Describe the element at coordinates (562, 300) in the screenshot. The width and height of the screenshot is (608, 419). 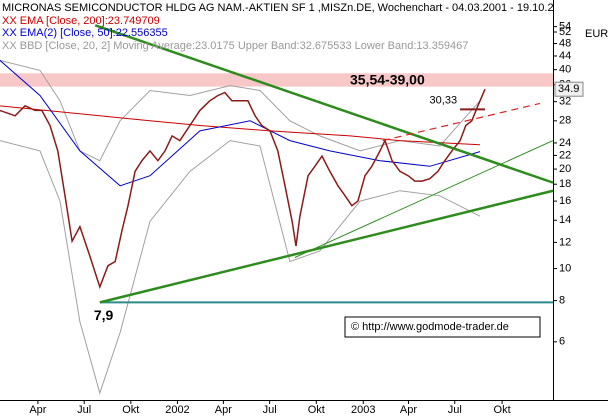
I see `y-tick-label: 8` at that location.